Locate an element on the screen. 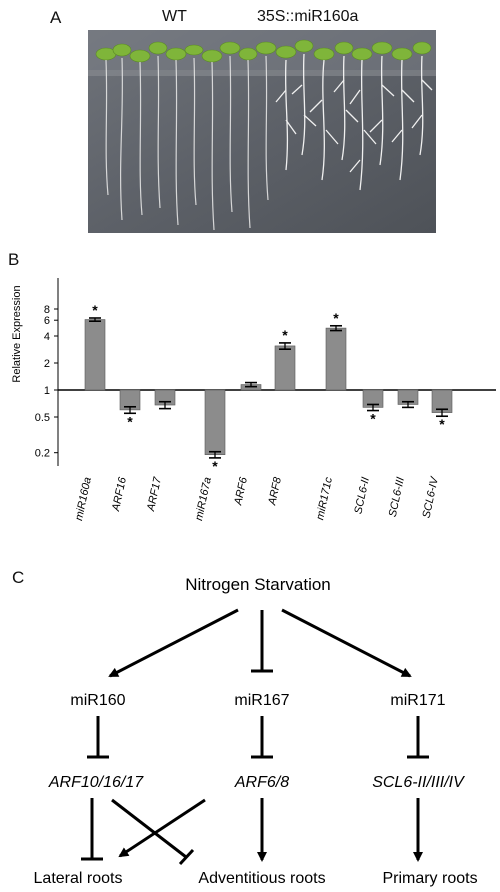 The width and height of the screenshot is (500, 892). edge-starvation-to-mir160 is located at coordinates (173, 643).